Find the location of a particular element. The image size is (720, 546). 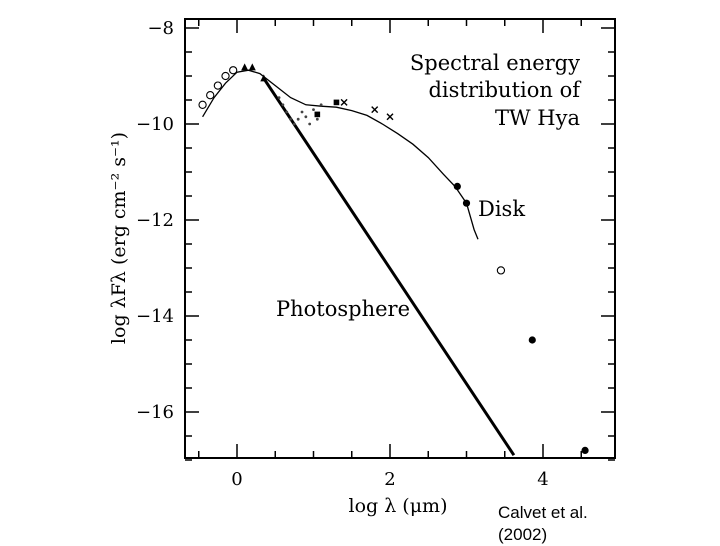

chart-title-line: TW Hya is located at coordinates (537, 117).